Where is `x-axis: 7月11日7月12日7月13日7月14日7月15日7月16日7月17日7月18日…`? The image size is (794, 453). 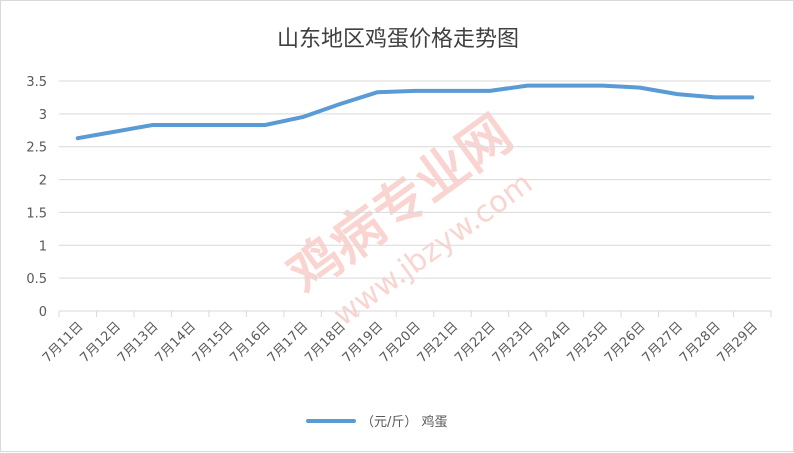
x-axis: 7月11日7月12日7月13日7月14日7月15日7月16日7月17日7月18日… is located at coordinates (406, 338).